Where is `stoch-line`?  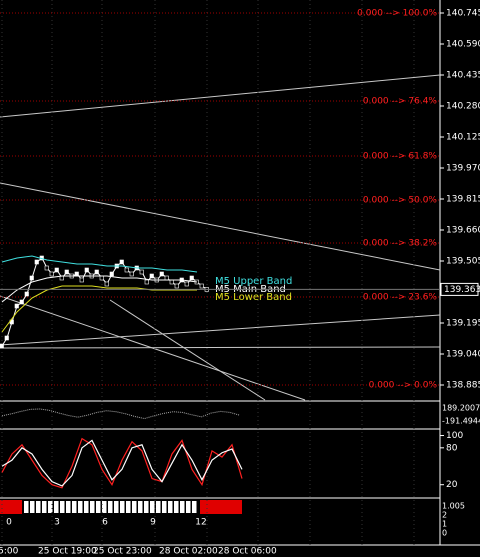
stoch-line is located at coordinates (122, 463).